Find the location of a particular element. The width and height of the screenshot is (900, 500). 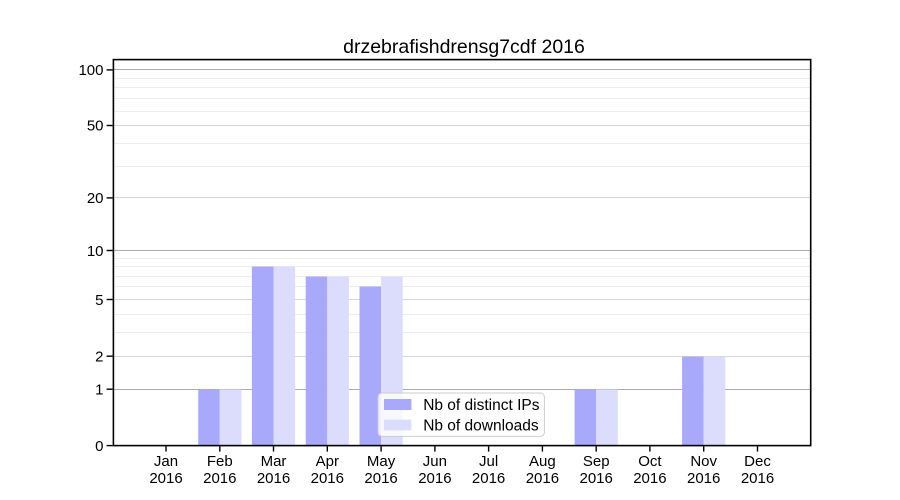

svg-text: 0 is located at coordinates (99, 446).